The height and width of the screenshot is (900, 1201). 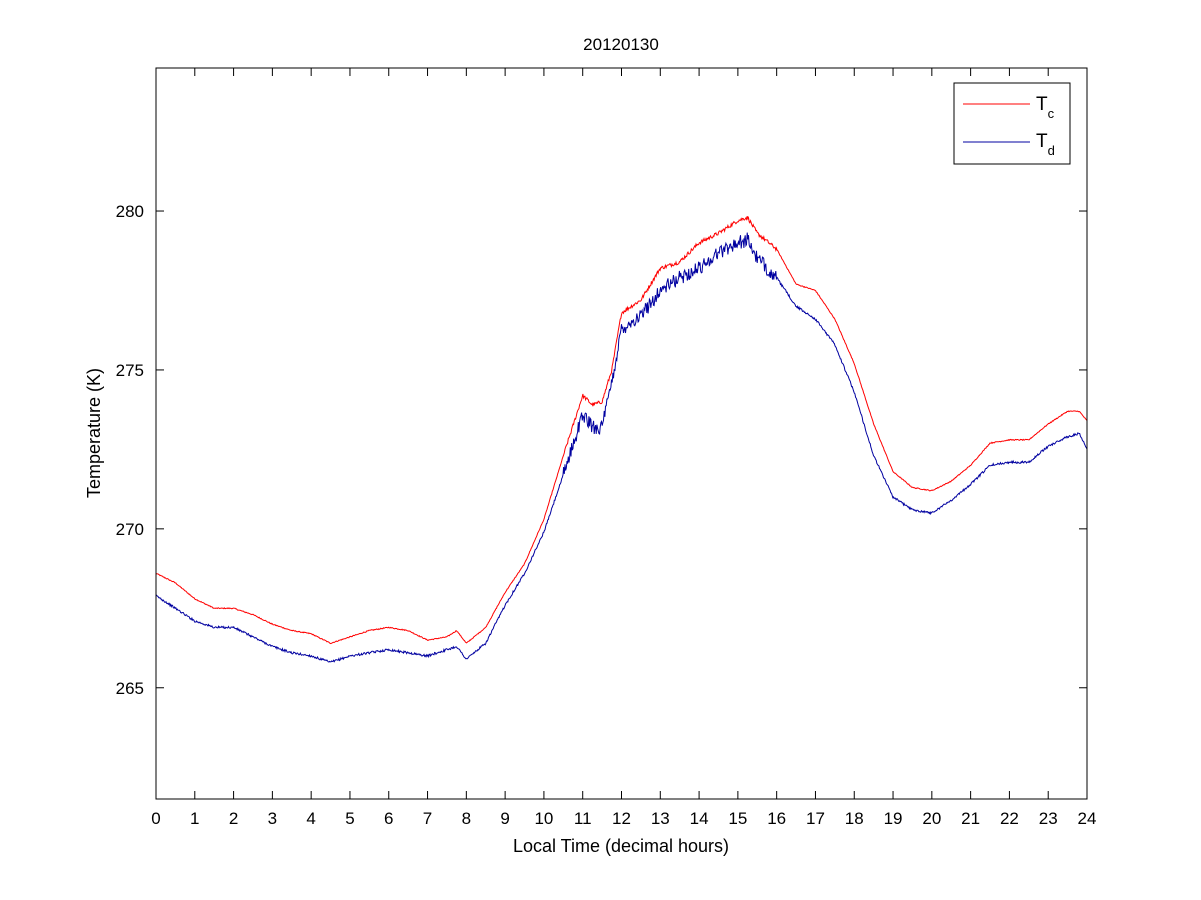 I want to click on x-tick-label: 7, so click(x=427, y=818).